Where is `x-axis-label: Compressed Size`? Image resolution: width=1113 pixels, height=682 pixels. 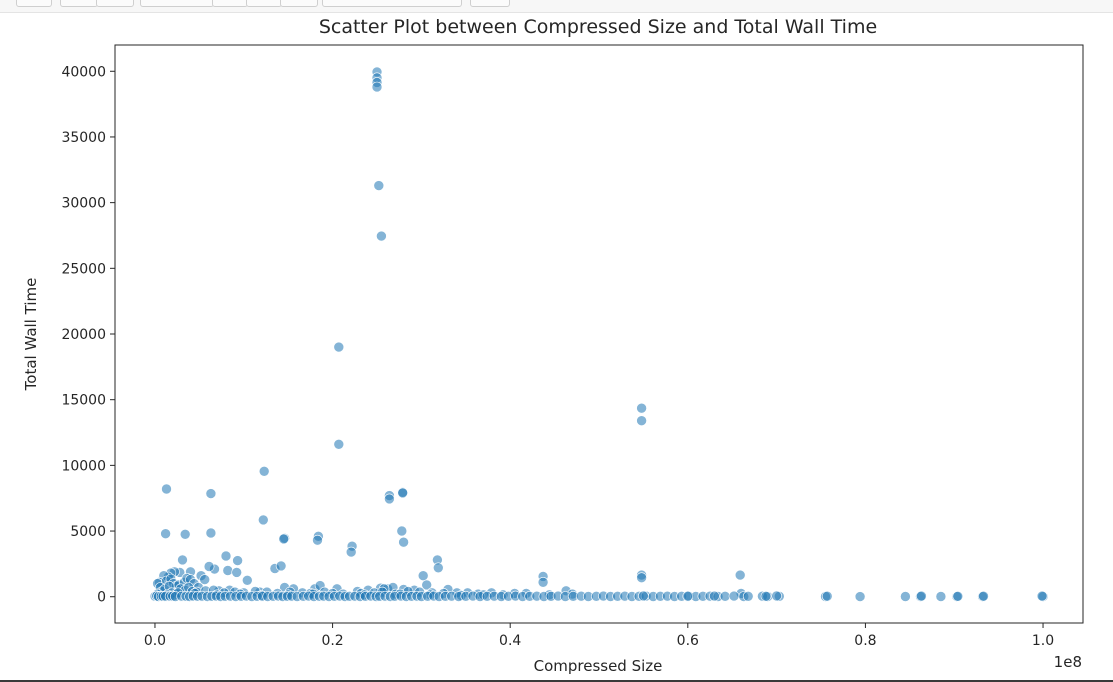
x-axis-label: Compressed Size is located at coordinates (598, 666).